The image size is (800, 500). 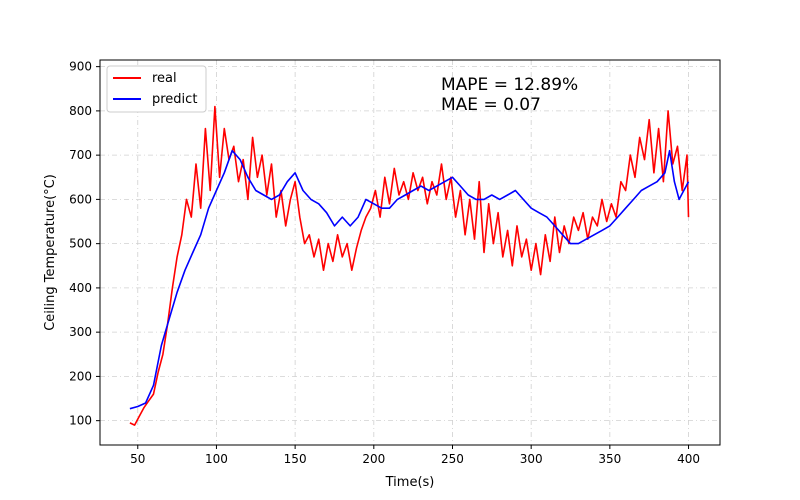 I want to click on x-tick-label: 250, so click(x=452, y=459).